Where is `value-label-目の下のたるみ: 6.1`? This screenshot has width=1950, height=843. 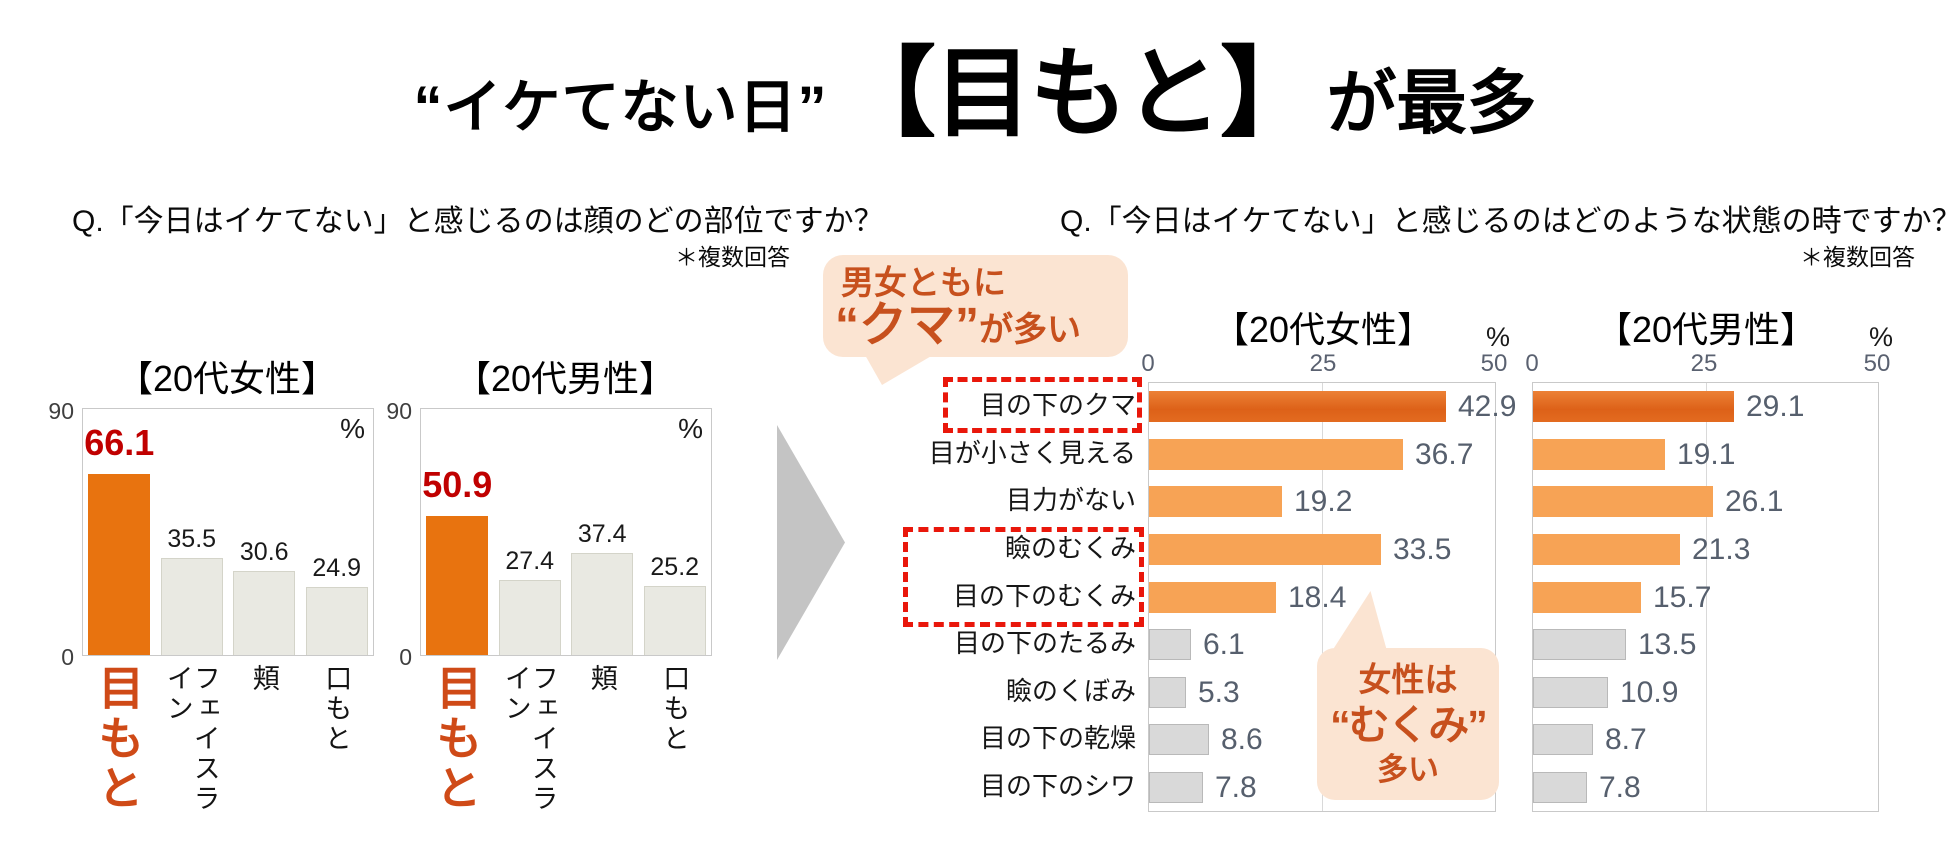
value-label-目の下のたるみ: 6.1 is located at coordinates (1224, 644).